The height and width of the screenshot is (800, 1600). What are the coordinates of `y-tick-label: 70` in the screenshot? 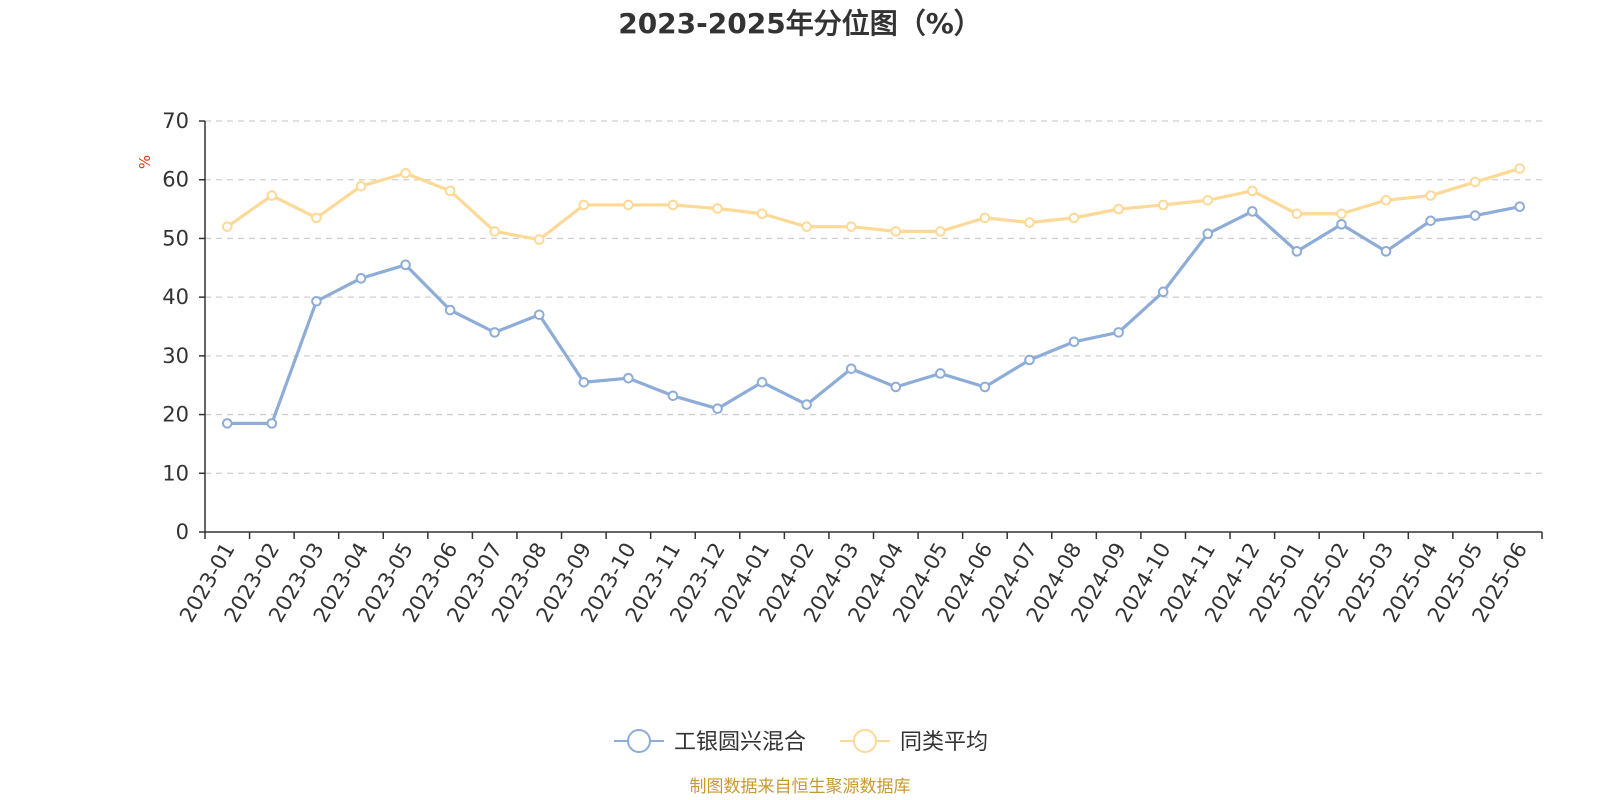 It's located at (175, 121).